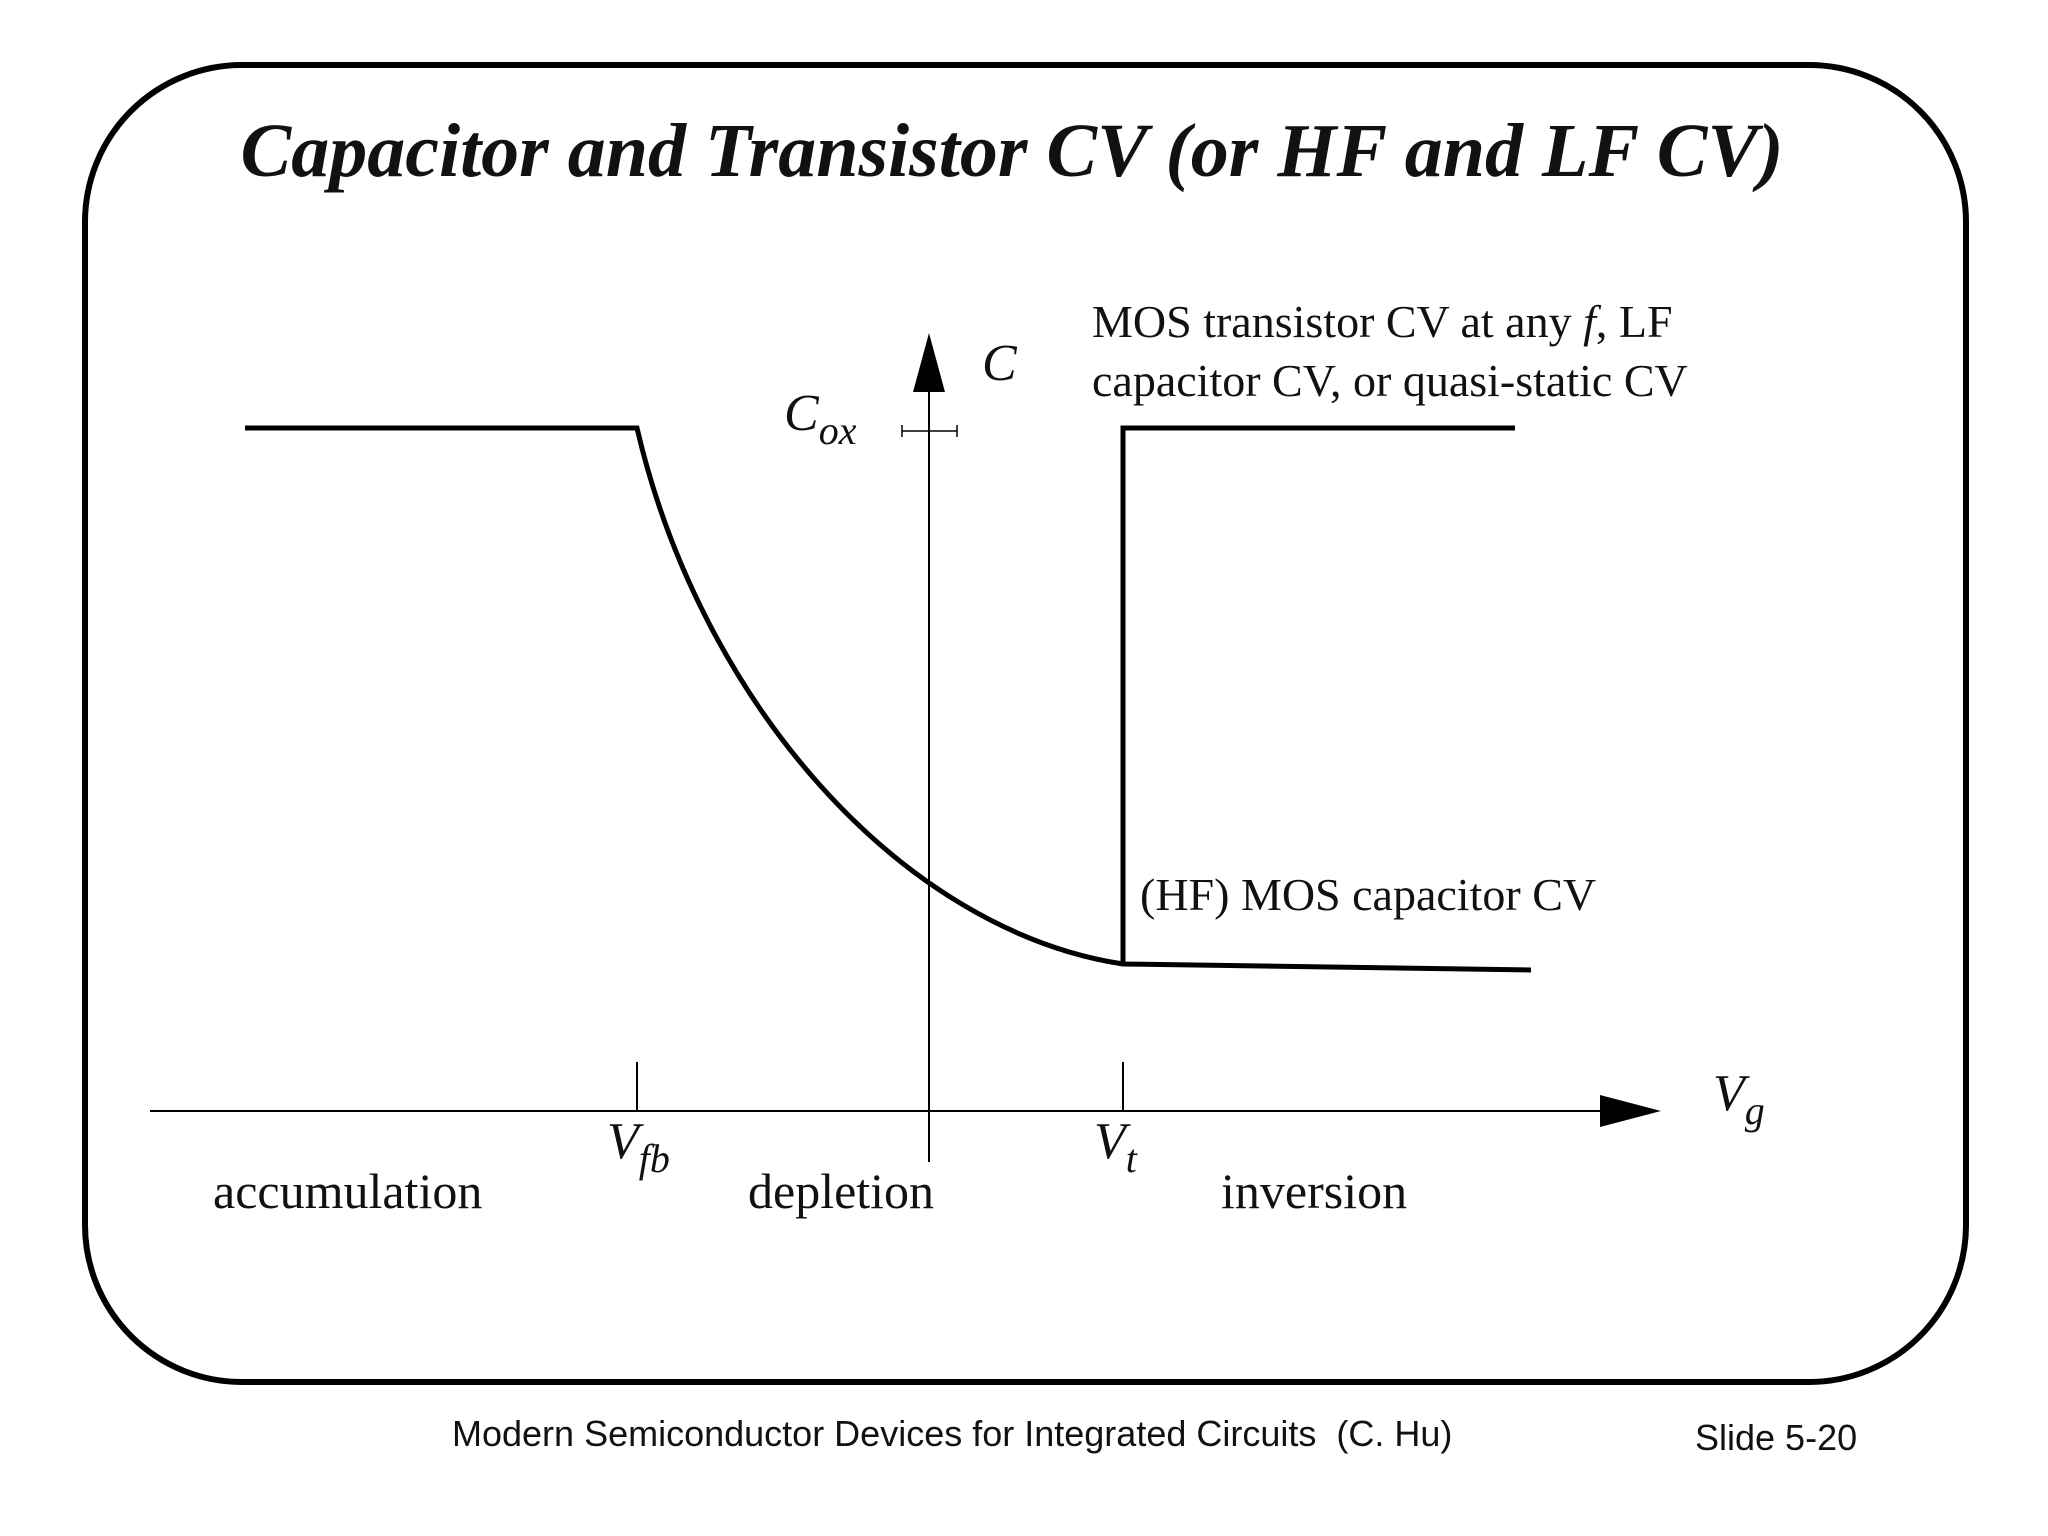 This screenshot has width=2048, height=1536. I want to click on region-label: accumulation, so click(347, 1191).